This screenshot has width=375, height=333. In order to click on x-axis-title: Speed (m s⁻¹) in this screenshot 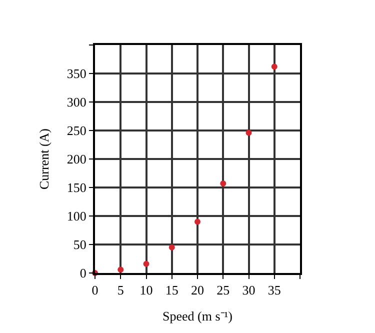, I will do `click(197, 316)`.